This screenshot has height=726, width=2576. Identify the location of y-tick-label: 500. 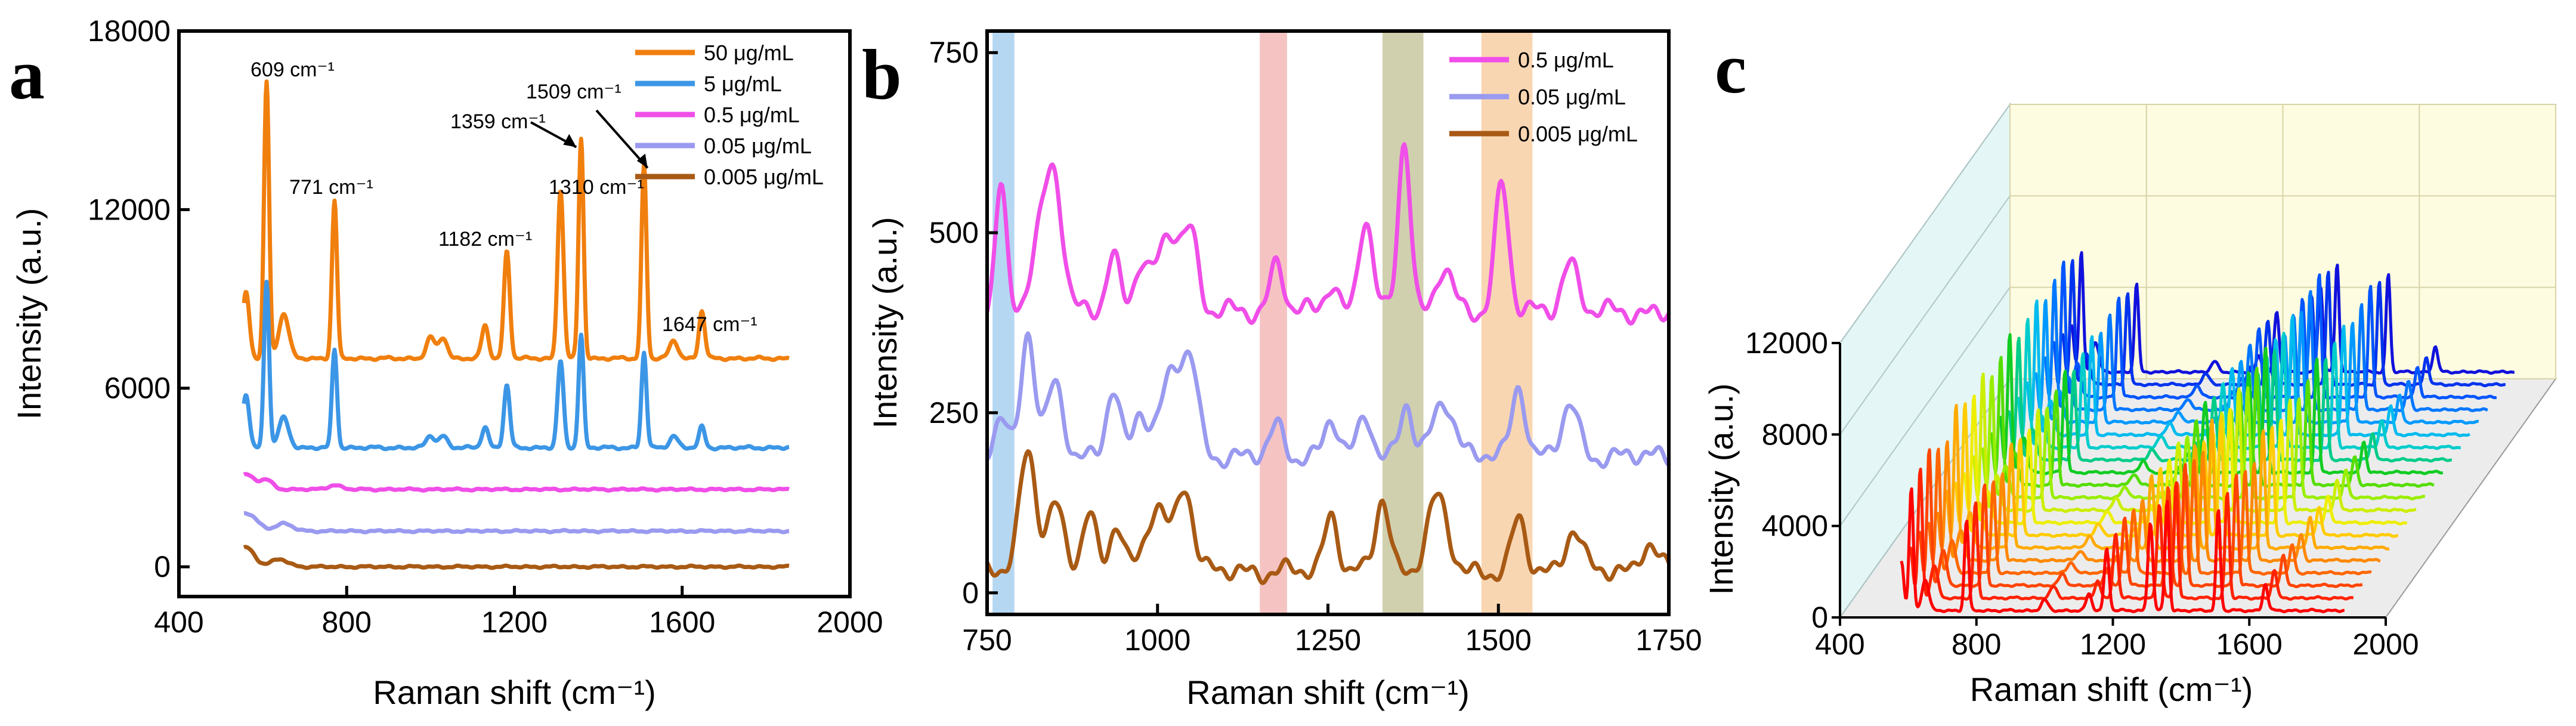
(954, 232).